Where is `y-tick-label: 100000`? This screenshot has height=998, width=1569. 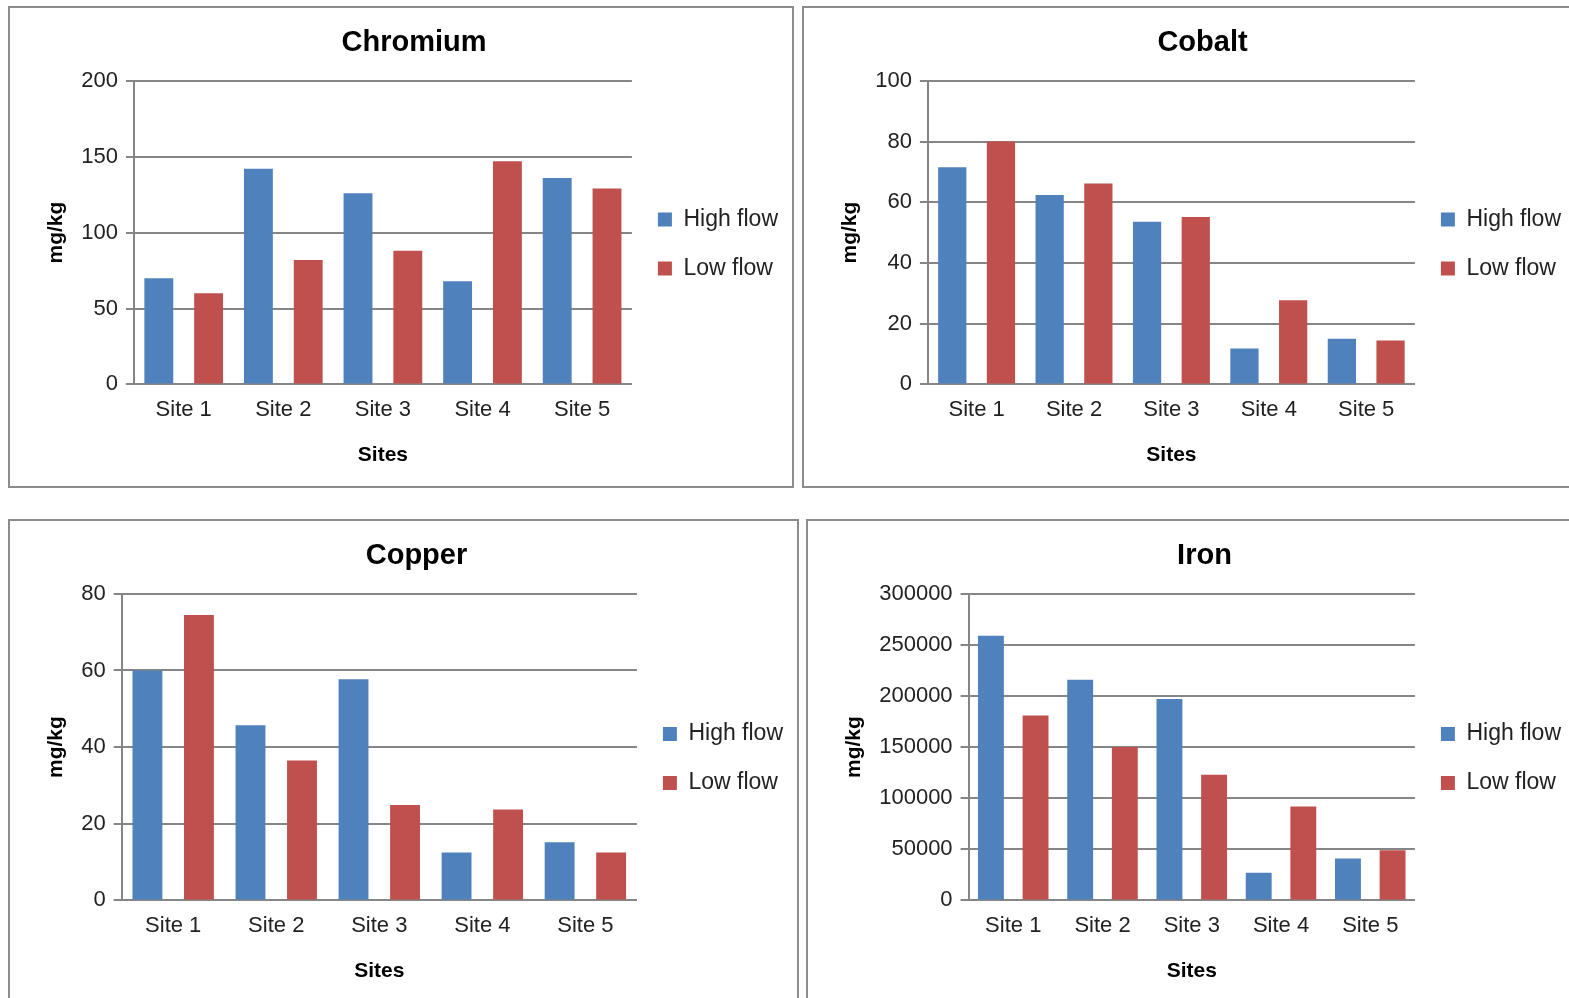
y-tick-label: 100000 is located at coordinates (916, 797).